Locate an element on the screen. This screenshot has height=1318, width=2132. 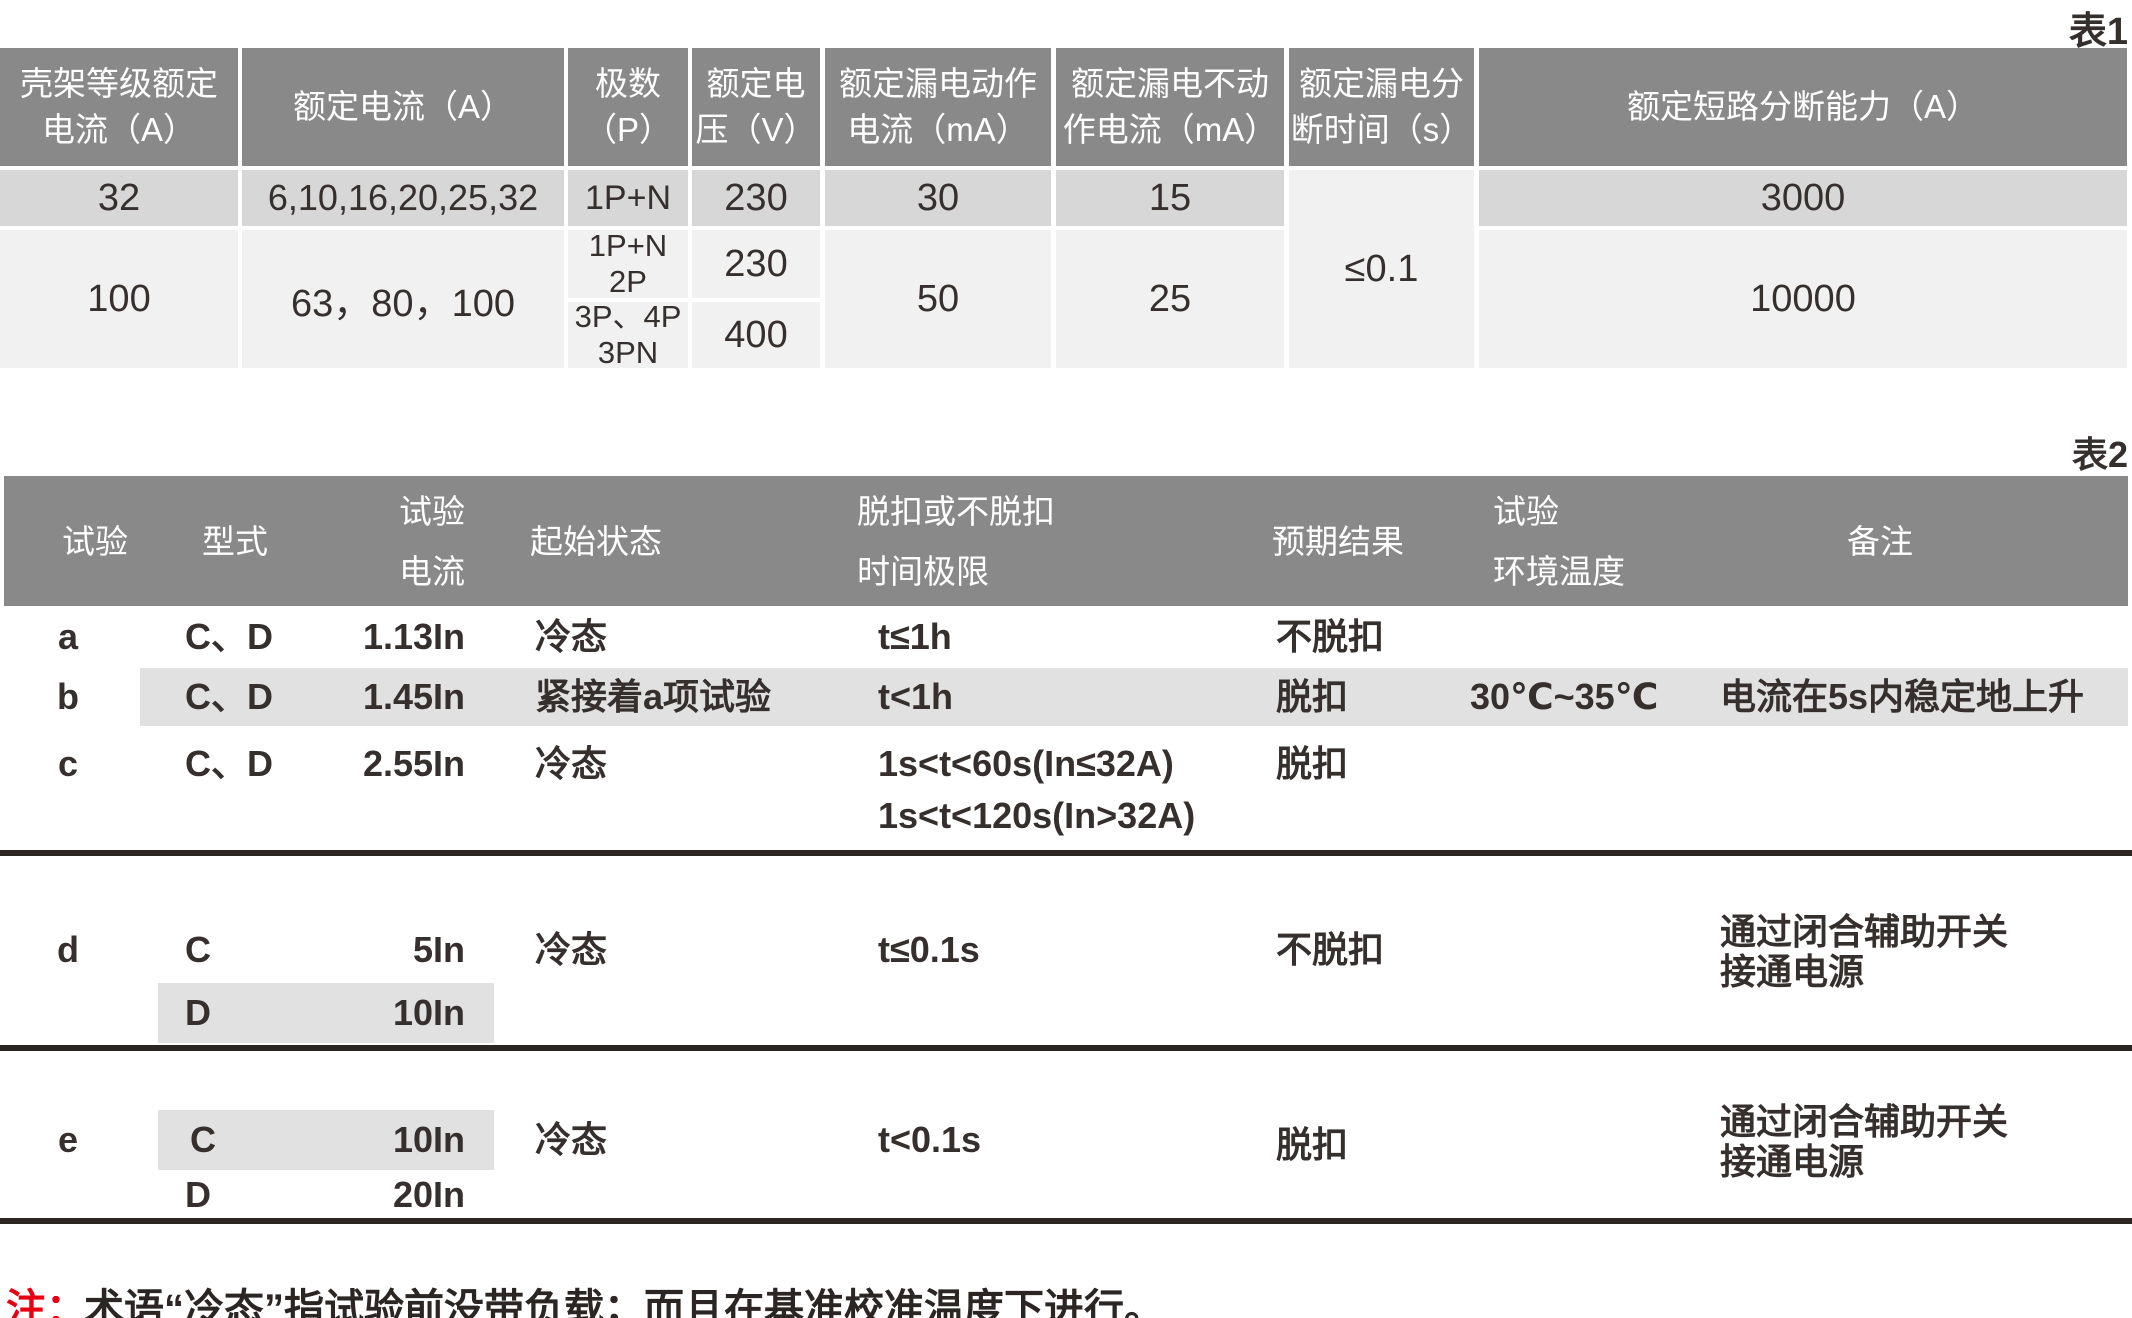
t1-r2-poles-bottom-line1: 3P、4P is located at coordinates (628, 316).